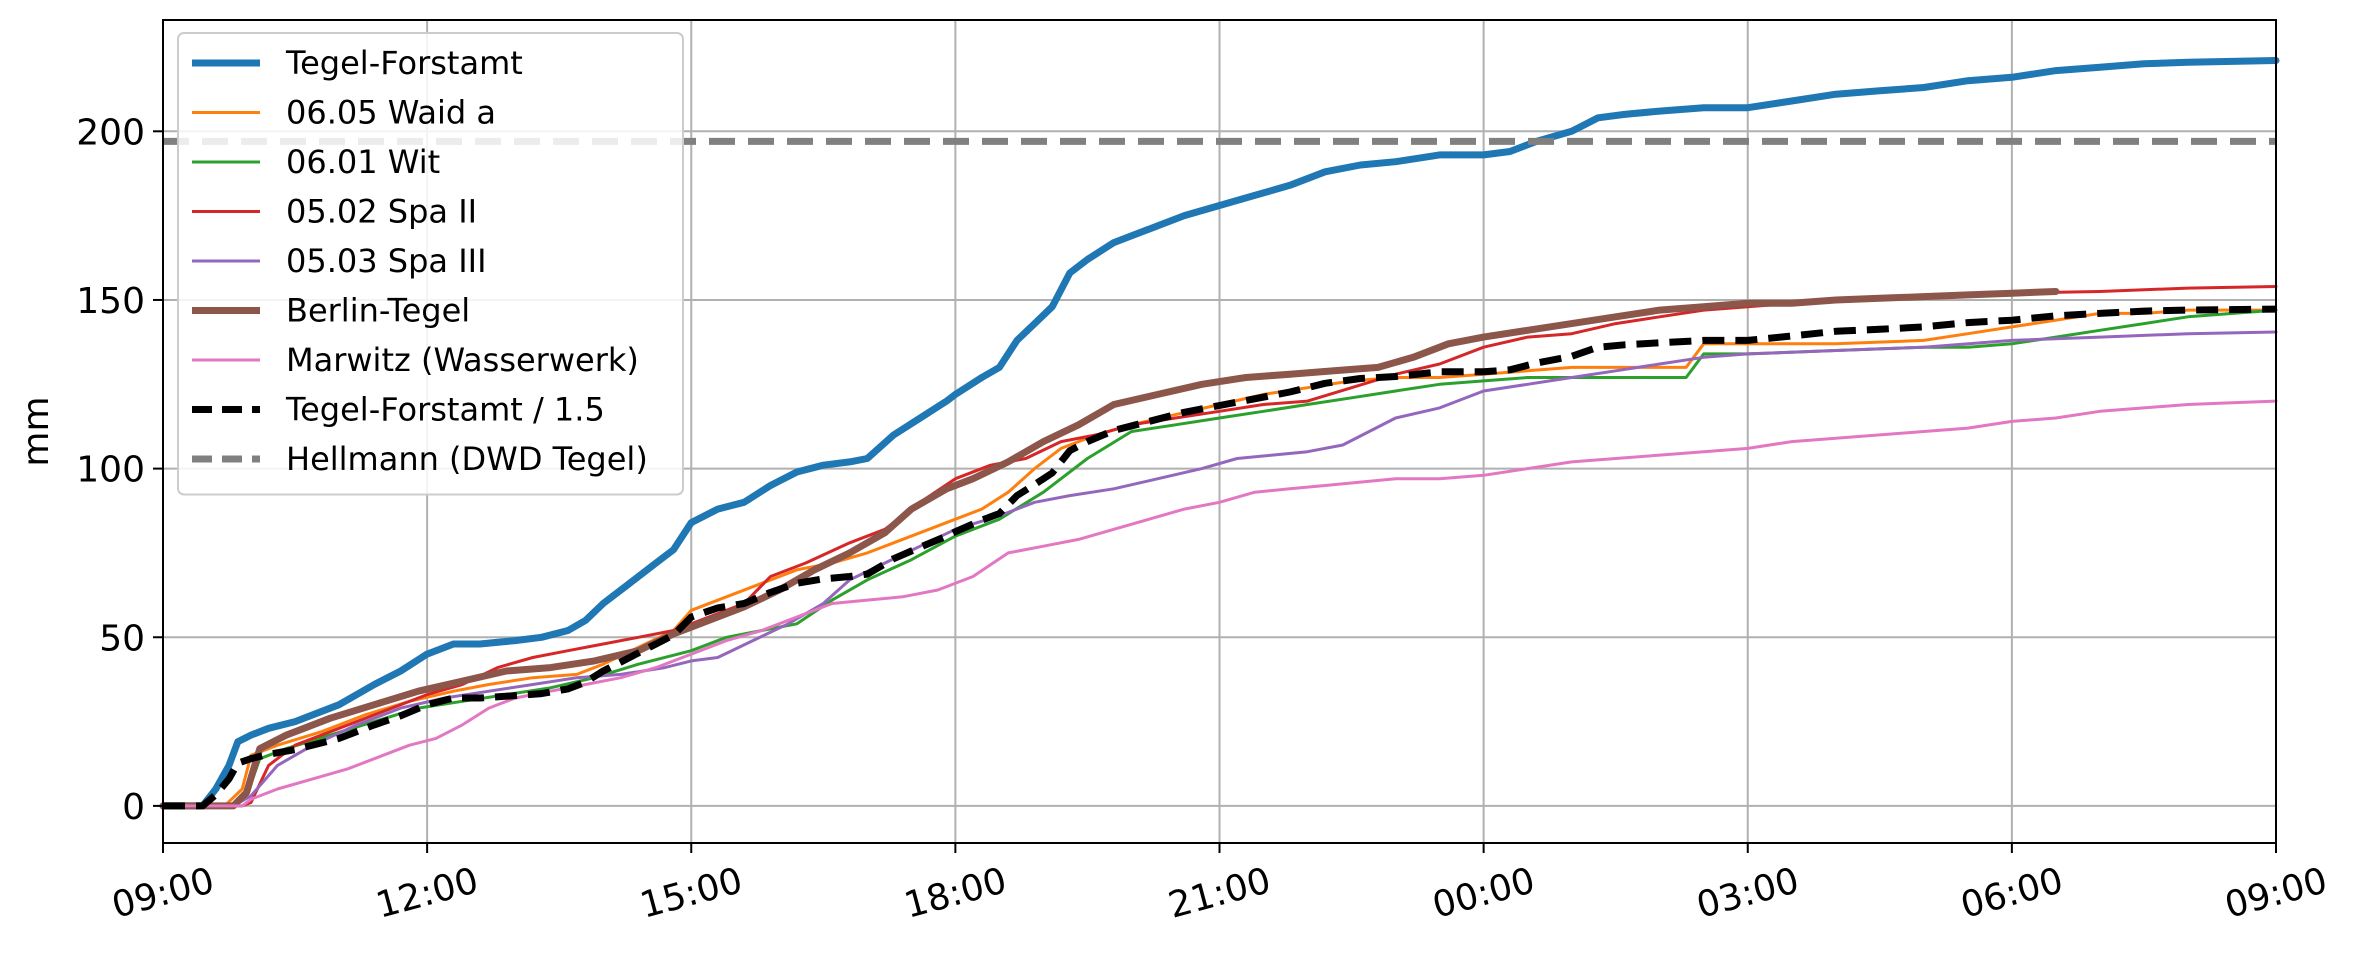 Image resolution: width=2355 pixels, height=955 pixels. Describe the element at coordinates (133, 807) in the screenshot. I see `y-tick-label: 0` at that location.